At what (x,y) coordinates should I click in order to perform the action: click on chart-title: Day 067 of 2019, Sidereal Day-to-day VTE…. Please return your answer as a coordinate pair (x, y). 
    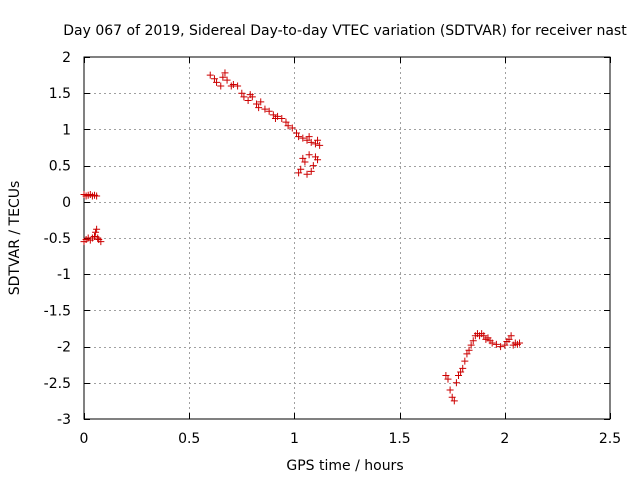
    Looking at the image, I should click on (345, 31).